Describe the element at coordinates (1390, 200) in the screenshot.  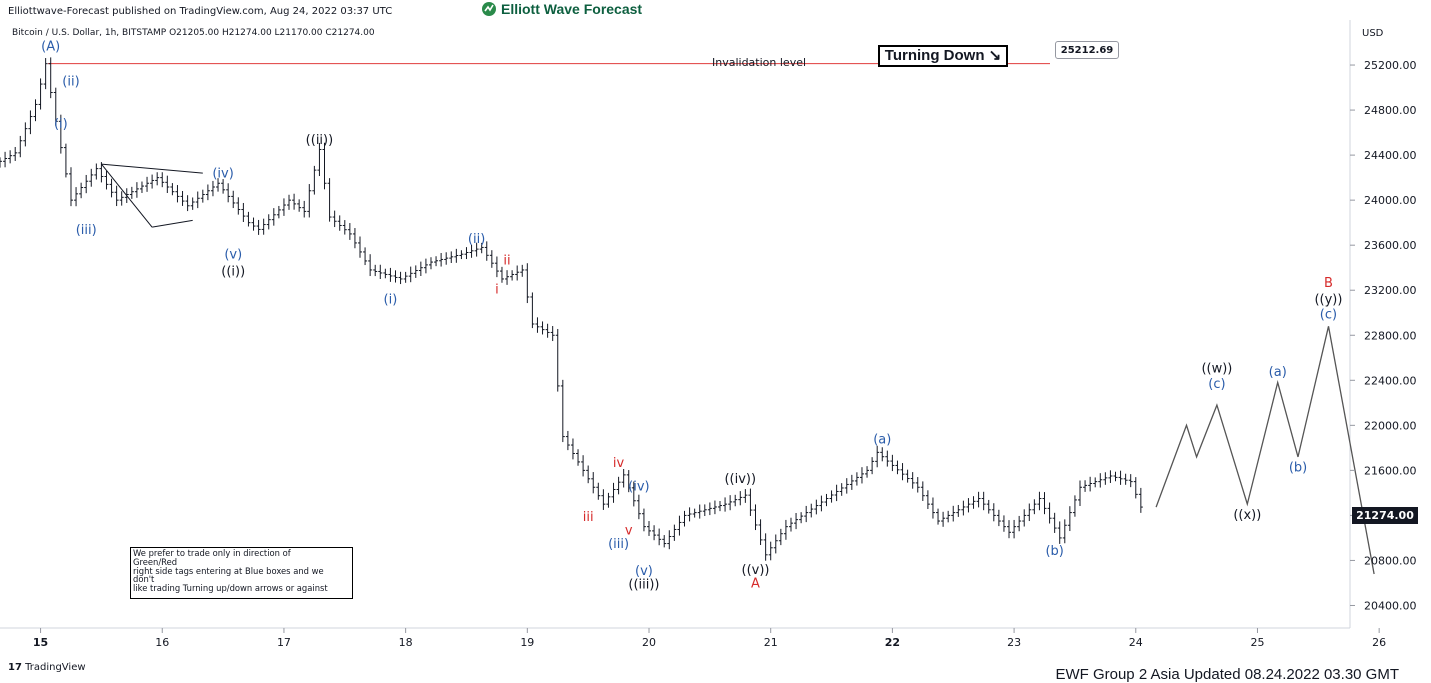
I see `y-tick-label: 24000.00` at that location.